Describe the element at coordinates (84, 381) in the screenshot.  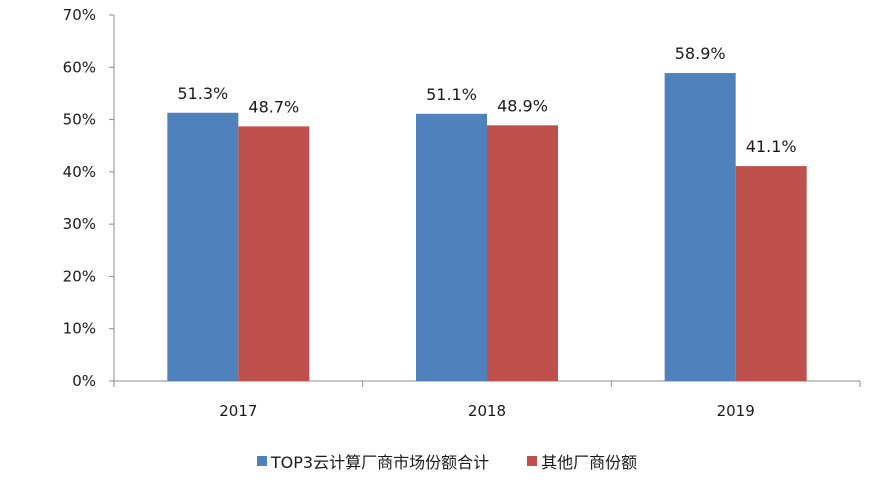
I see `y-tick-label: 0%` at that location.